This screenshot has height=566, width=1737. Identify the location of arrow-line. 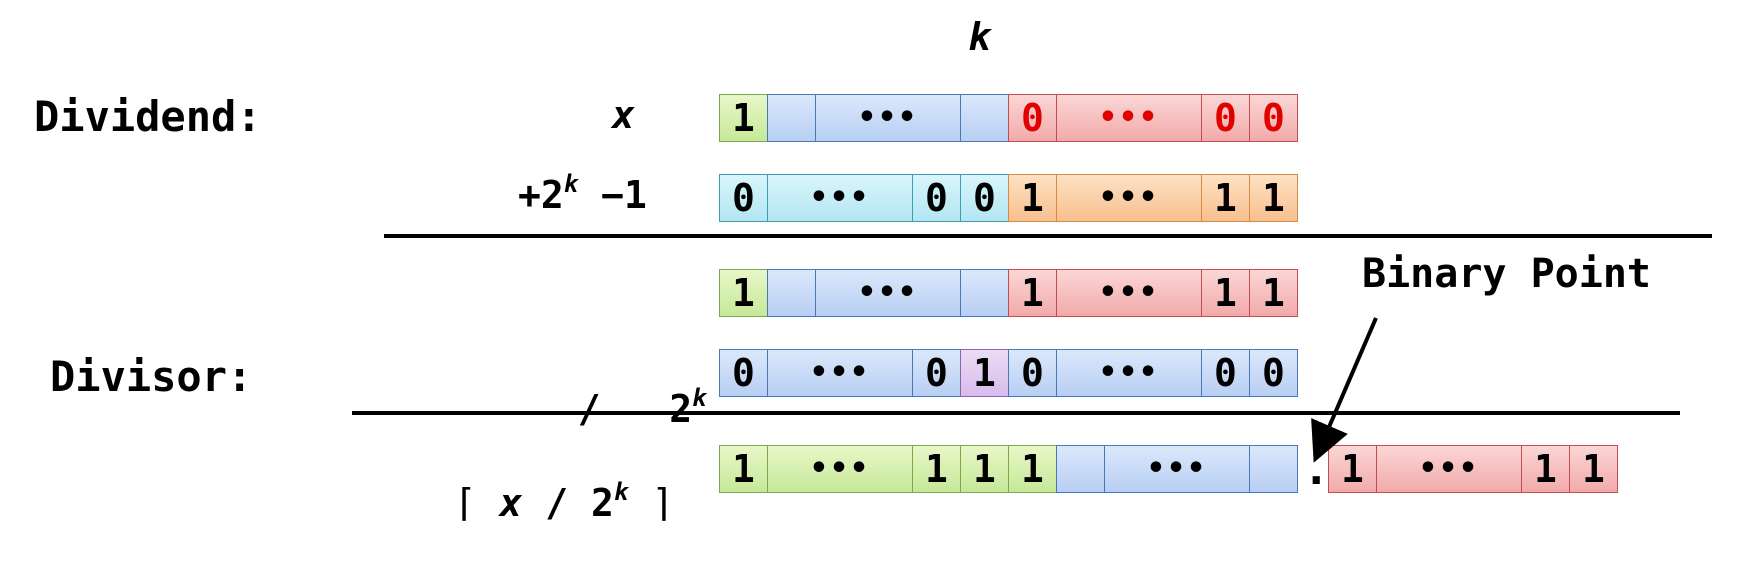
(1344, 390).